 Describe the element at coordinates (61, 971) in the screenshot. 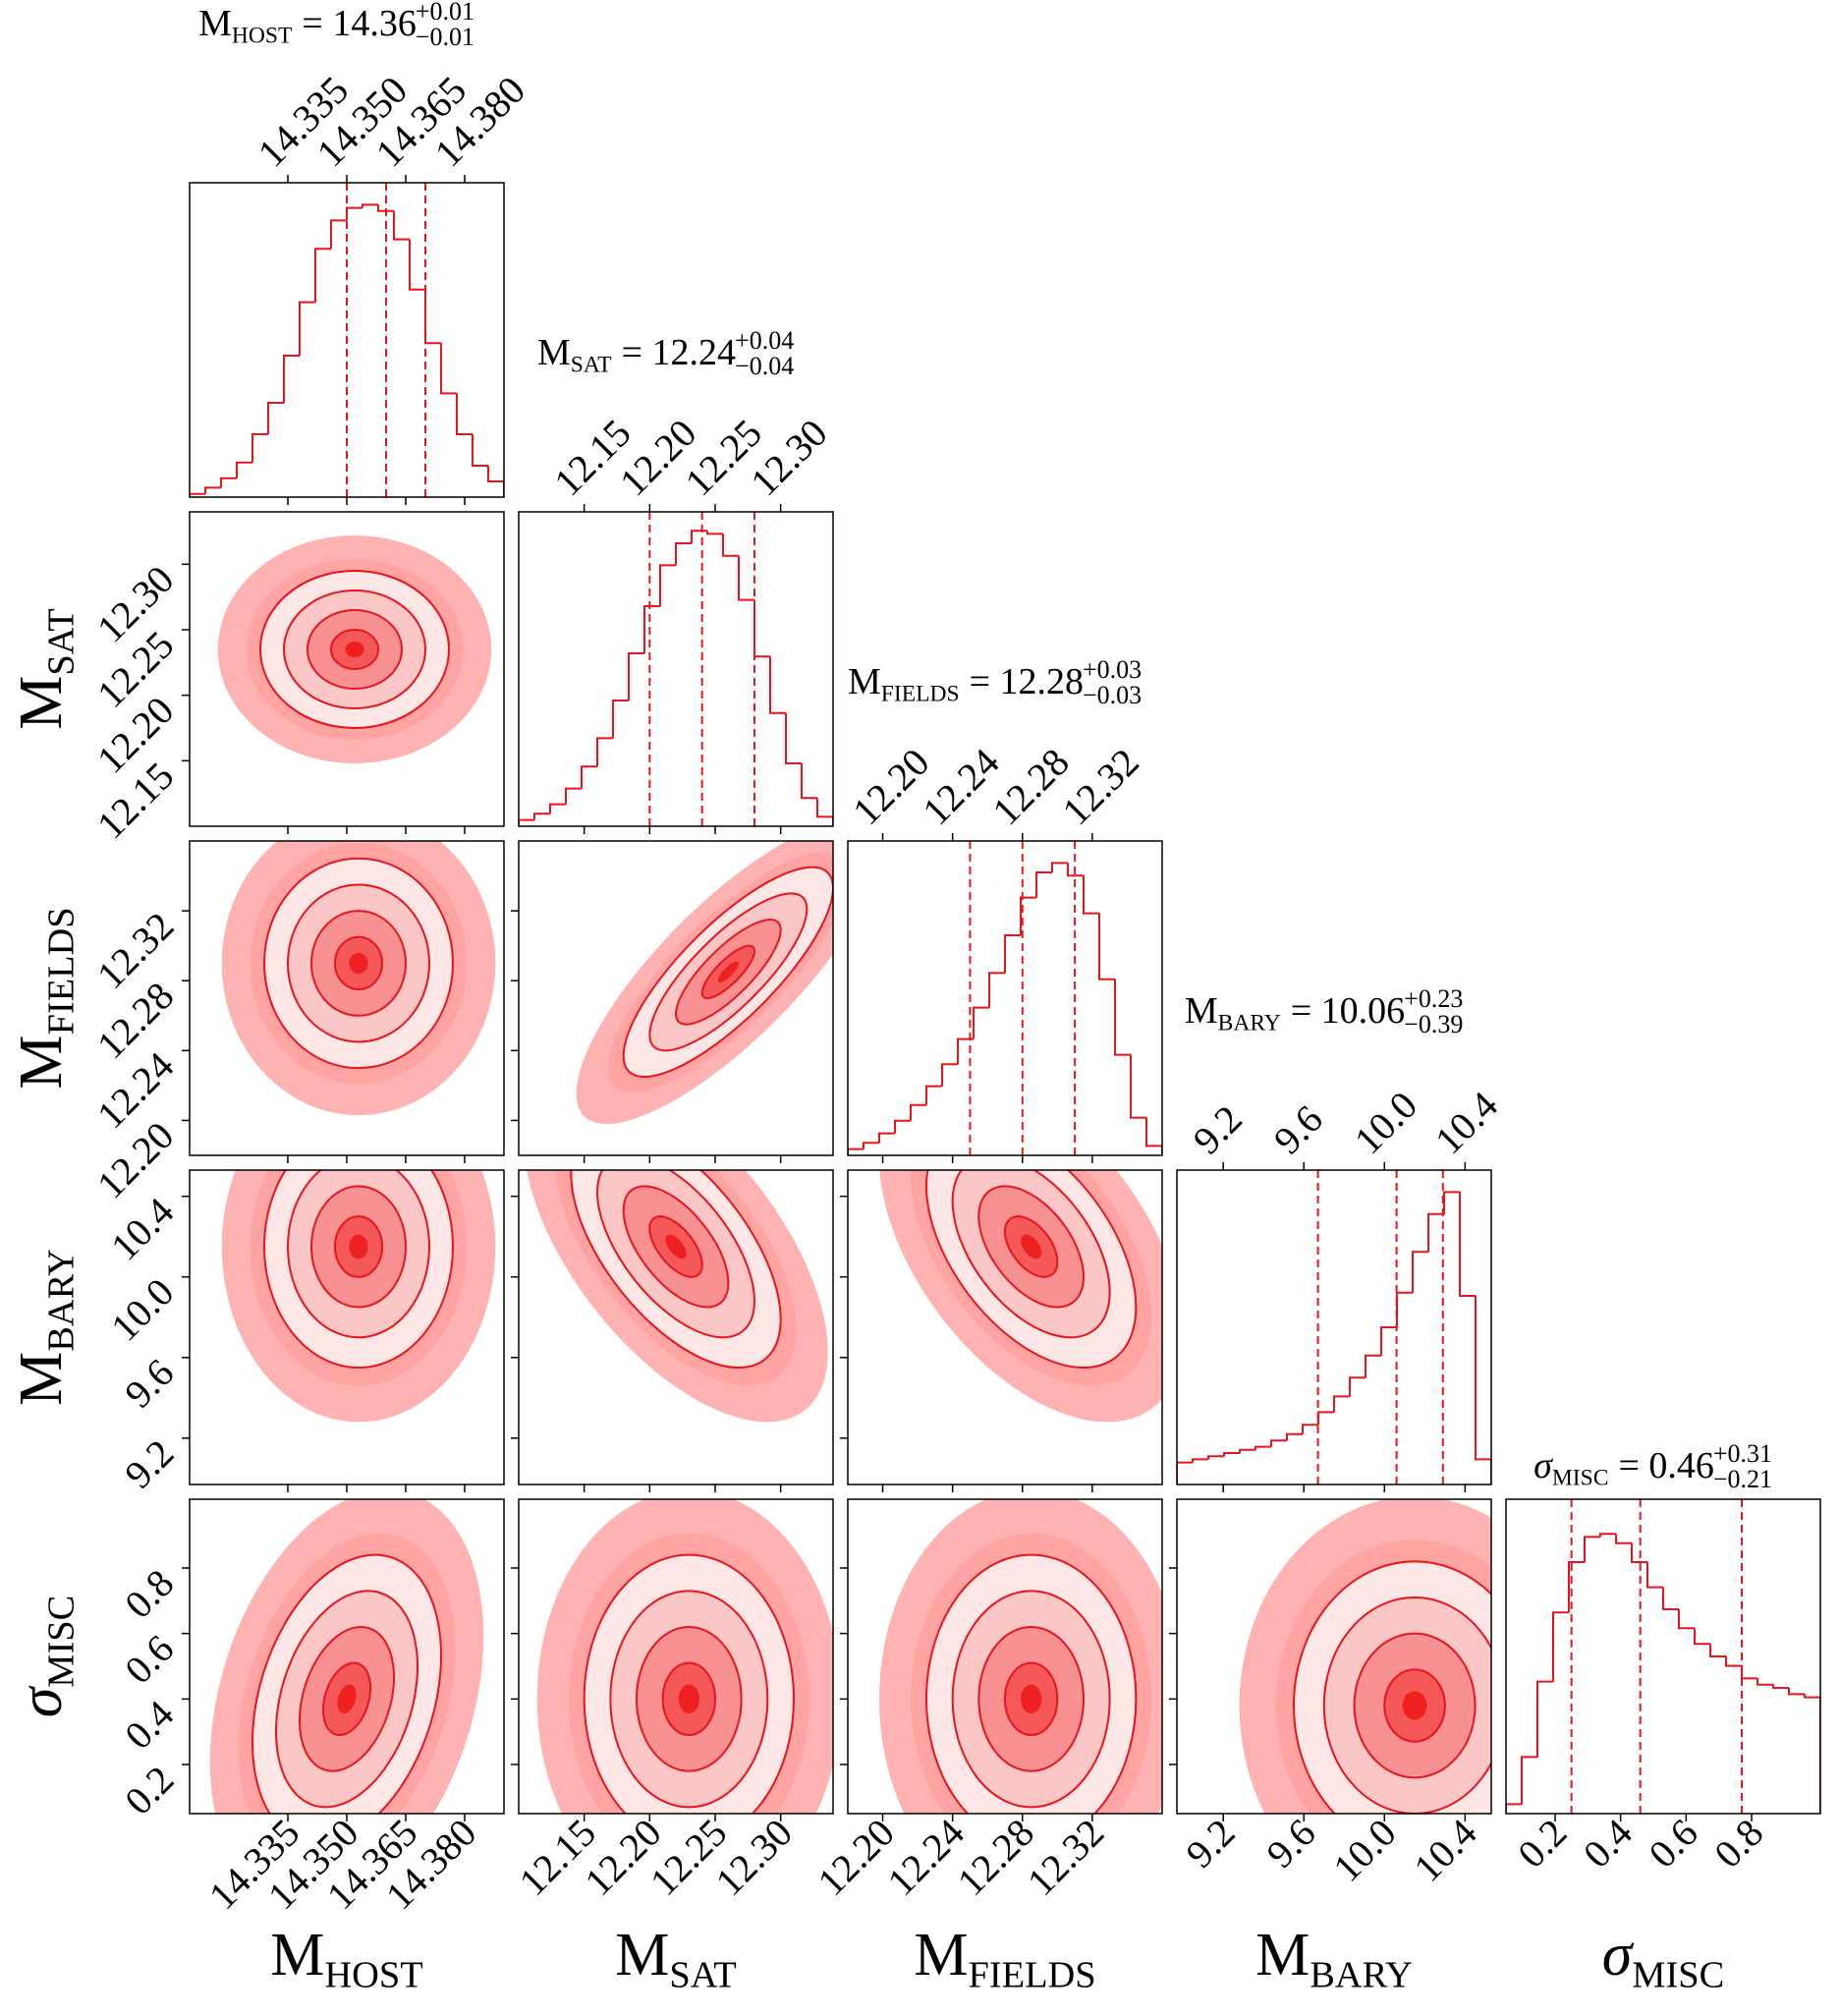

I see `subscript: FIELDS` at that location.